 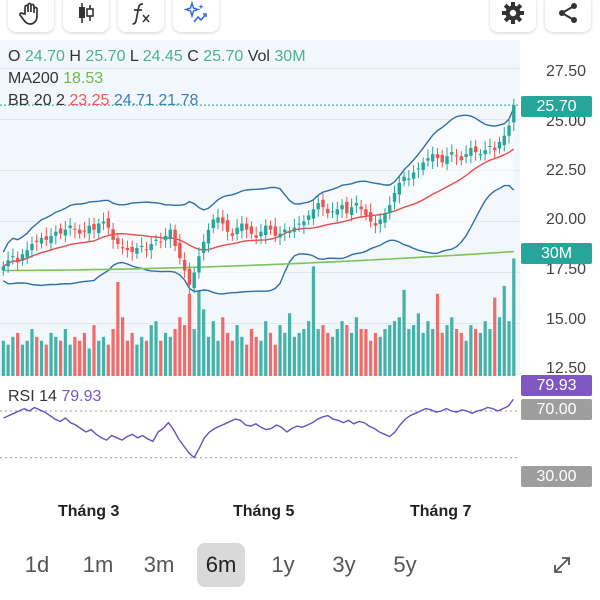 What do you see at coordinates (103, 101) in the screenshot?
I see `bb-legend: BB 20 2 23.25 24.71 21.78` at bounding box center [103, 101].